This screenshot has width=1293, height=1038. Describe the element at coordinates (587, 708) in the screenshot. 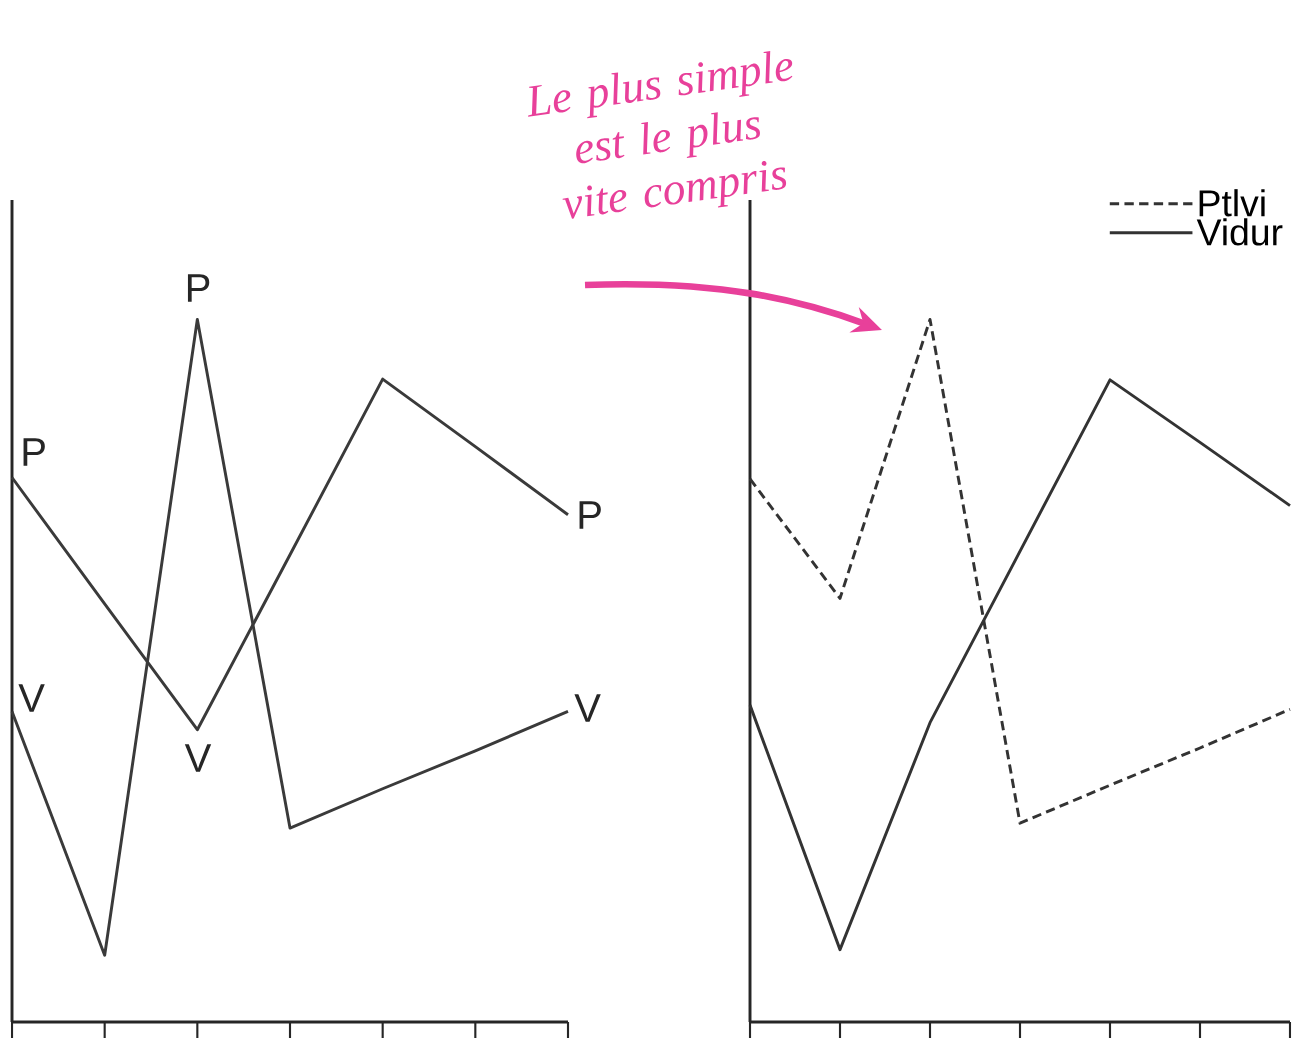

I see `text: V` at that location.